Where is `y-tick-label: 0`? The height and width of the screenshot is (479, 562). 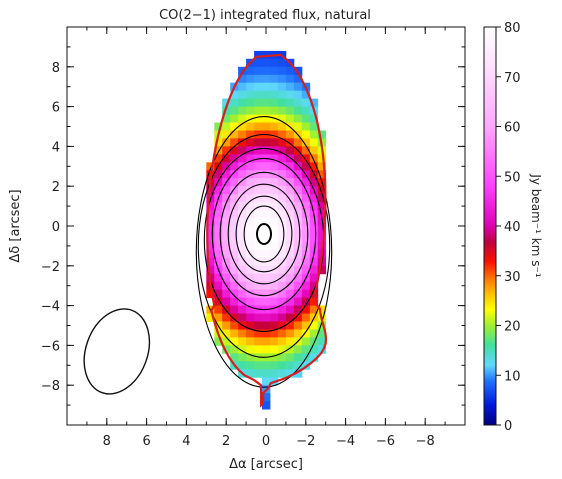 y-tick-label: 0 is located at coordinates (56, 227).